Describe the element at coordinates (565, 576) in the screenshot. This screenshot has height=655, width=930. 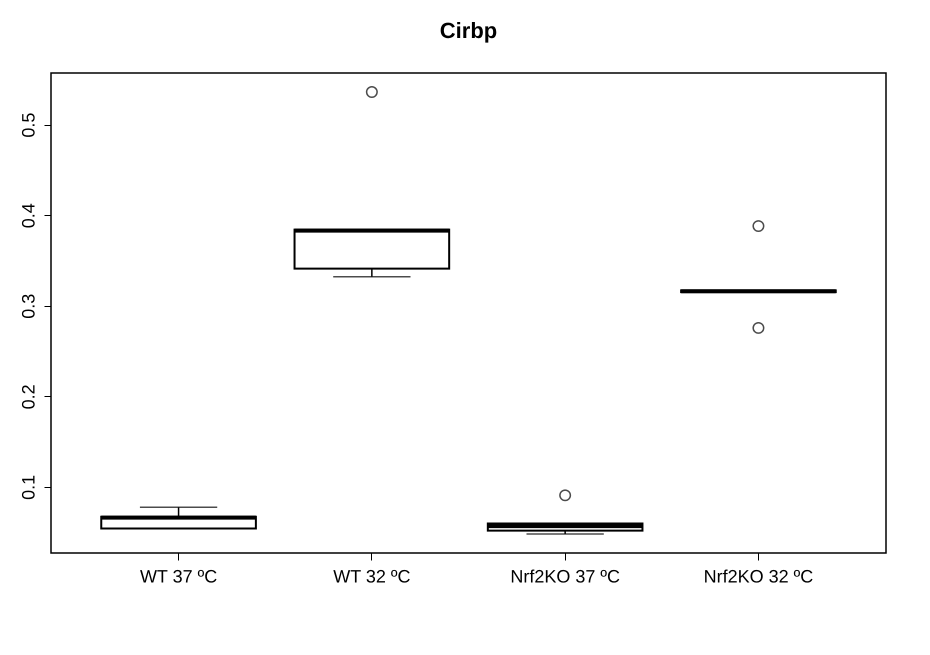
I see `x-tick-label: Nrf2KO 37 ºC` at that location.